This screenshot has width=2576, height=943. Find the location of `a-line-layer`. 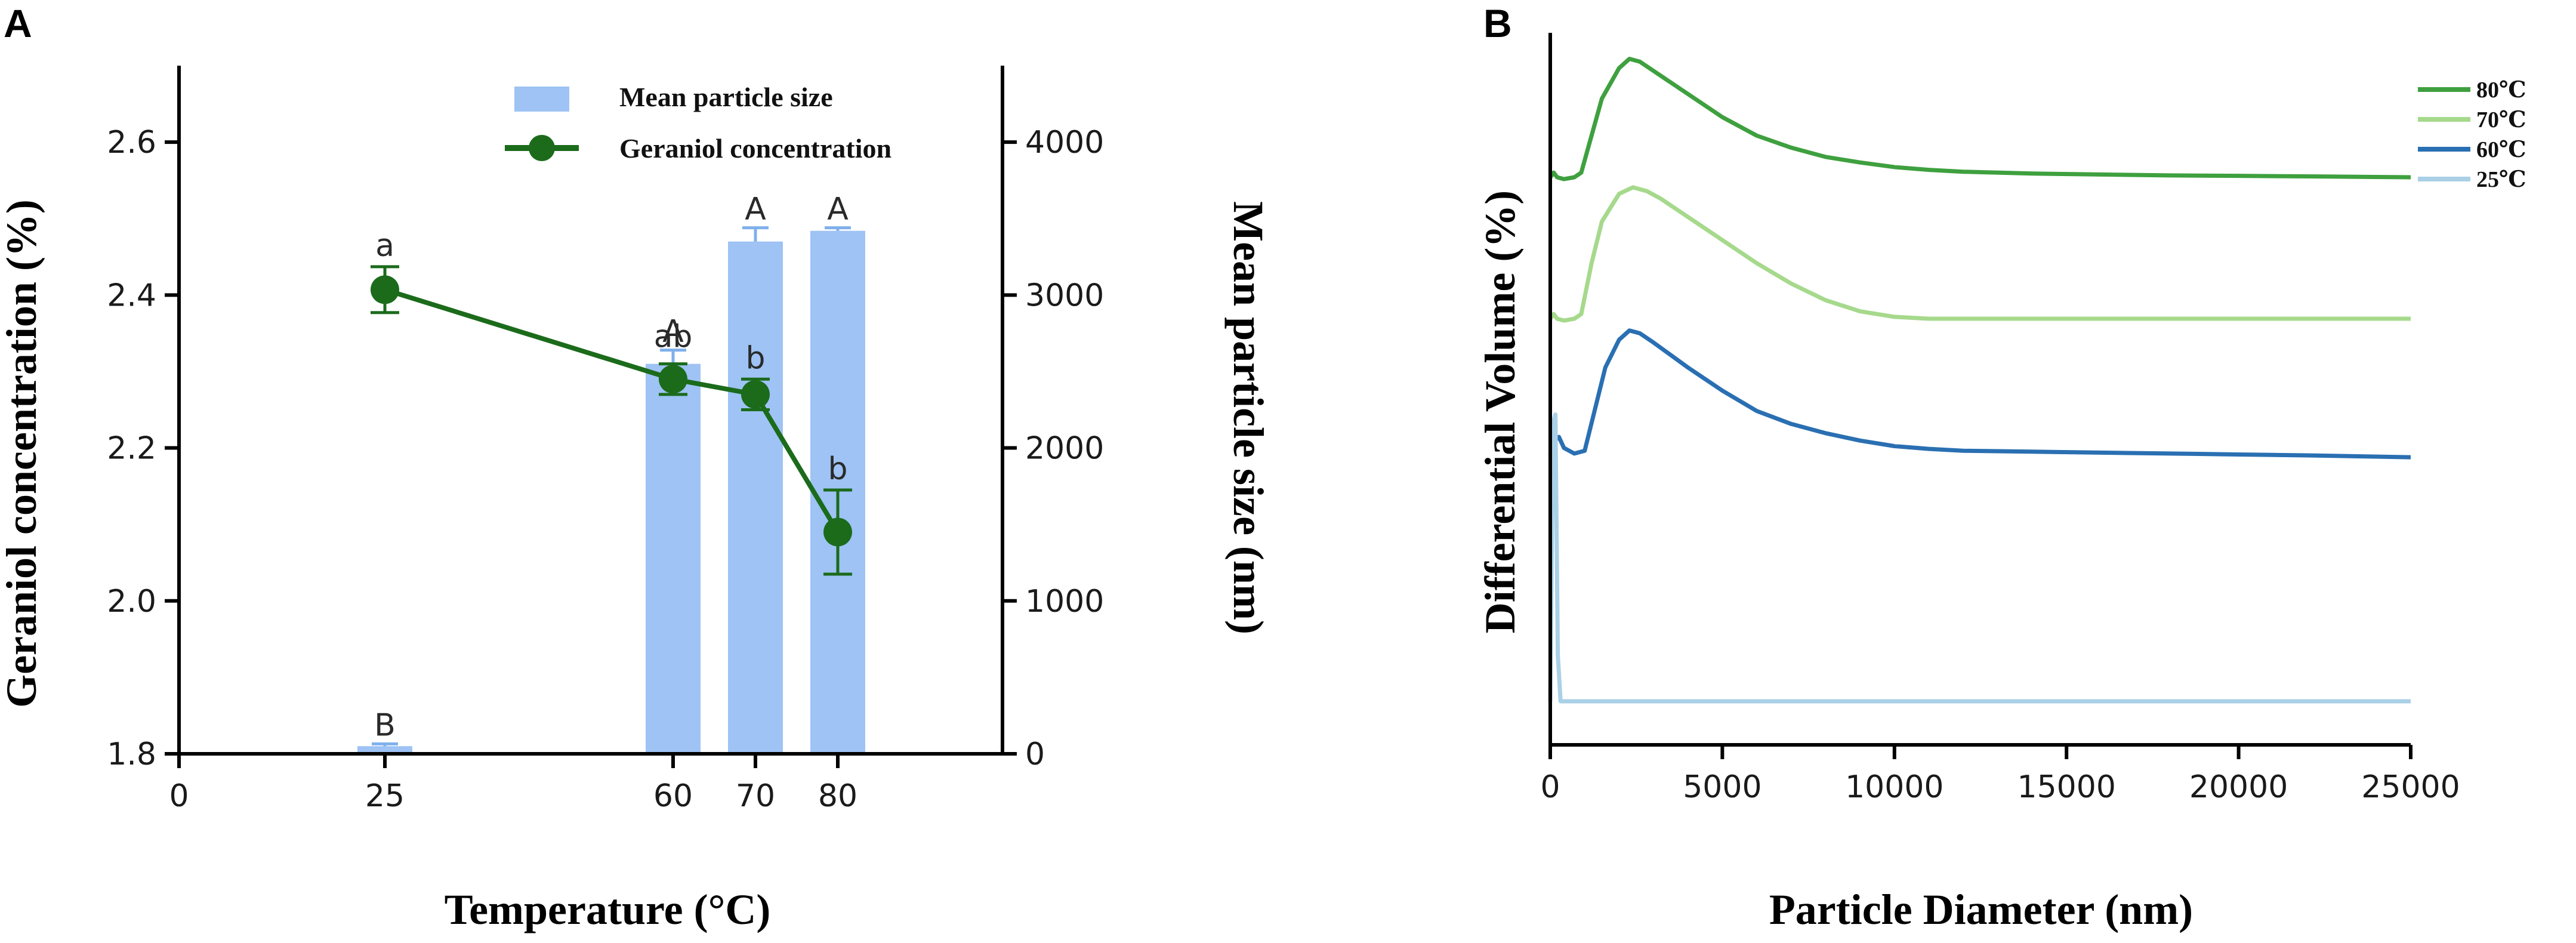

a-line-layer is located at coordinates (612, 420).